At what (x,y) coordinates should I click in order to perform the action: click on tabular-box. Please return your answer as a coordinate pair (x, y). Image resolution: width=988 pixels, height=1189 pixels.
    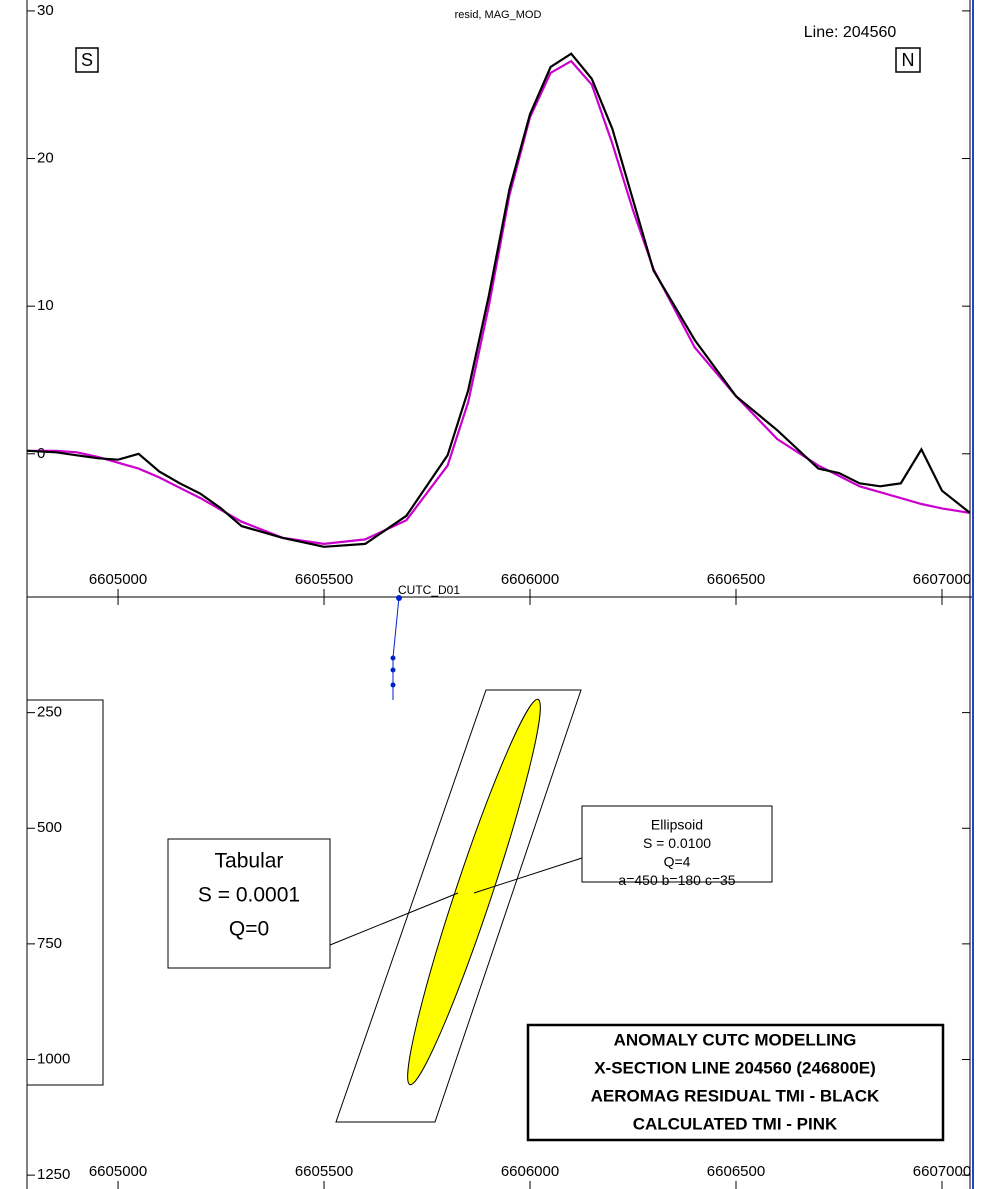
    Looking at the image, I should click on (249, 903).